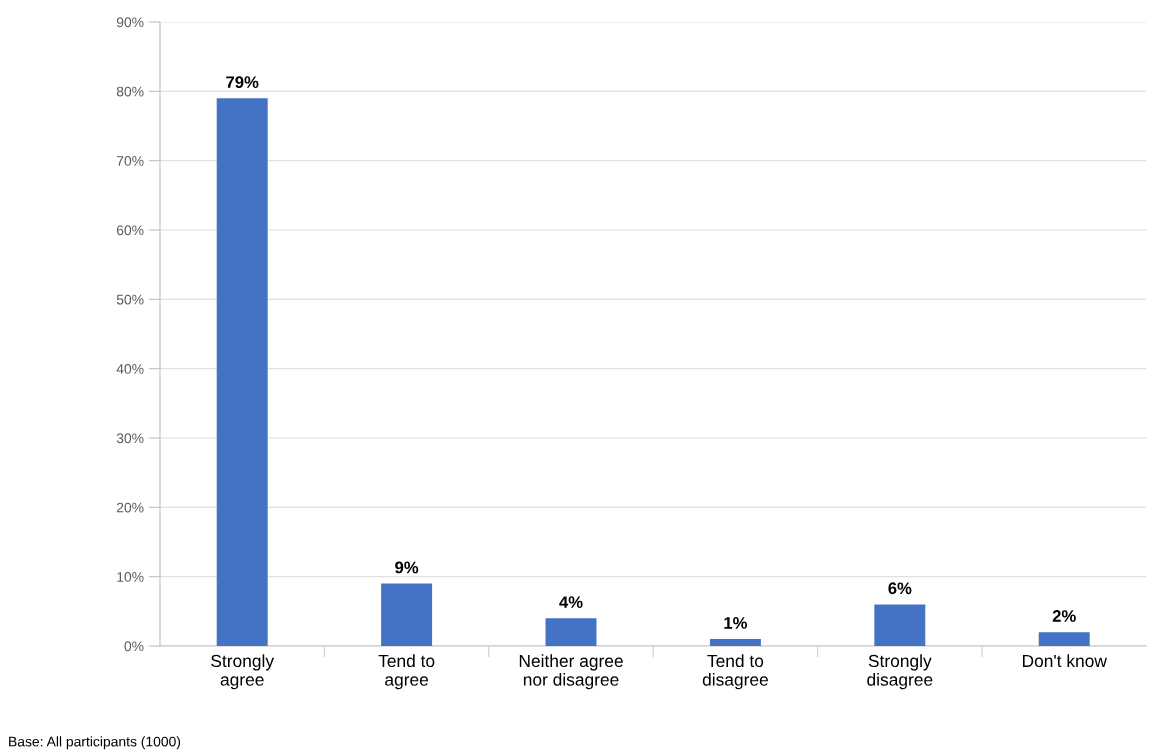 The height and width of the screenshot is (753, 1158). I want to click on data-label: 2%, so click(1064, 616).